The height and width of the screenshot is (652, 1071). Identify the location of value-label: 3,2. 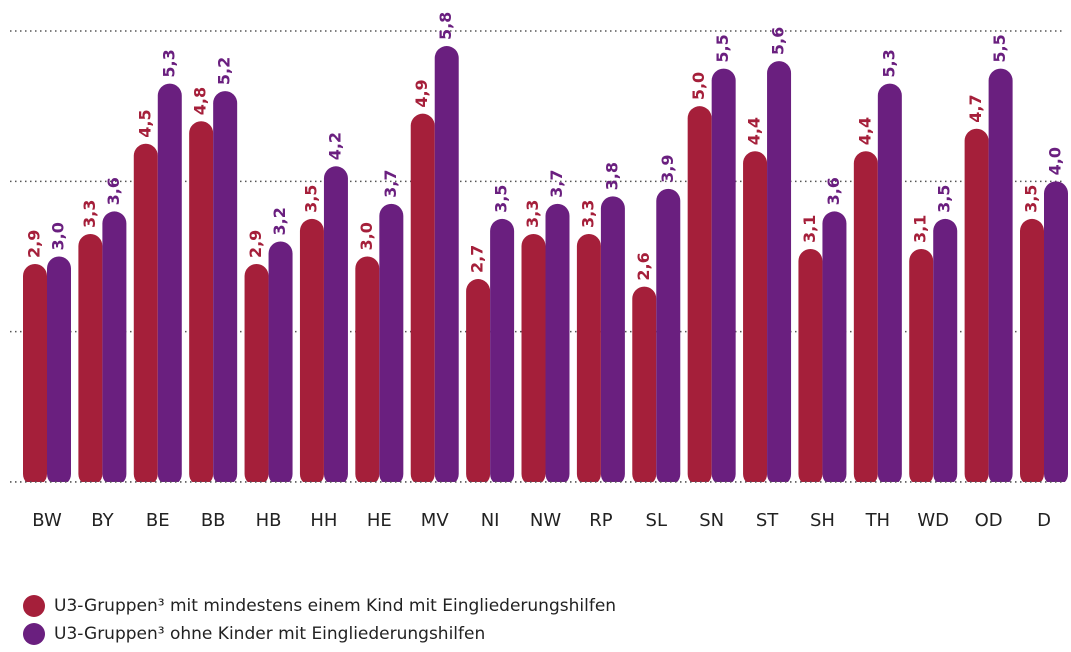
(279, 221).